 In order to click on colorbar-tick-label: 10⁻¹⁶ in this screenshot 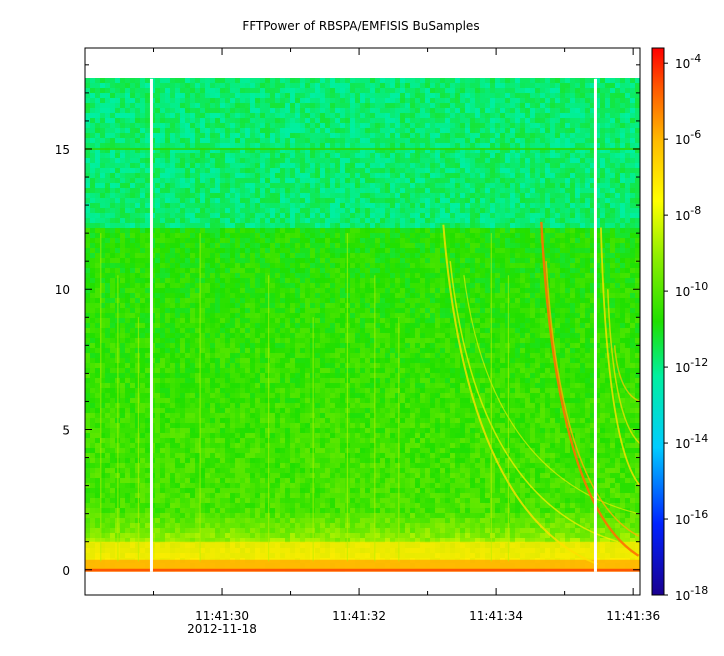, I will do `click(691, 517)`.